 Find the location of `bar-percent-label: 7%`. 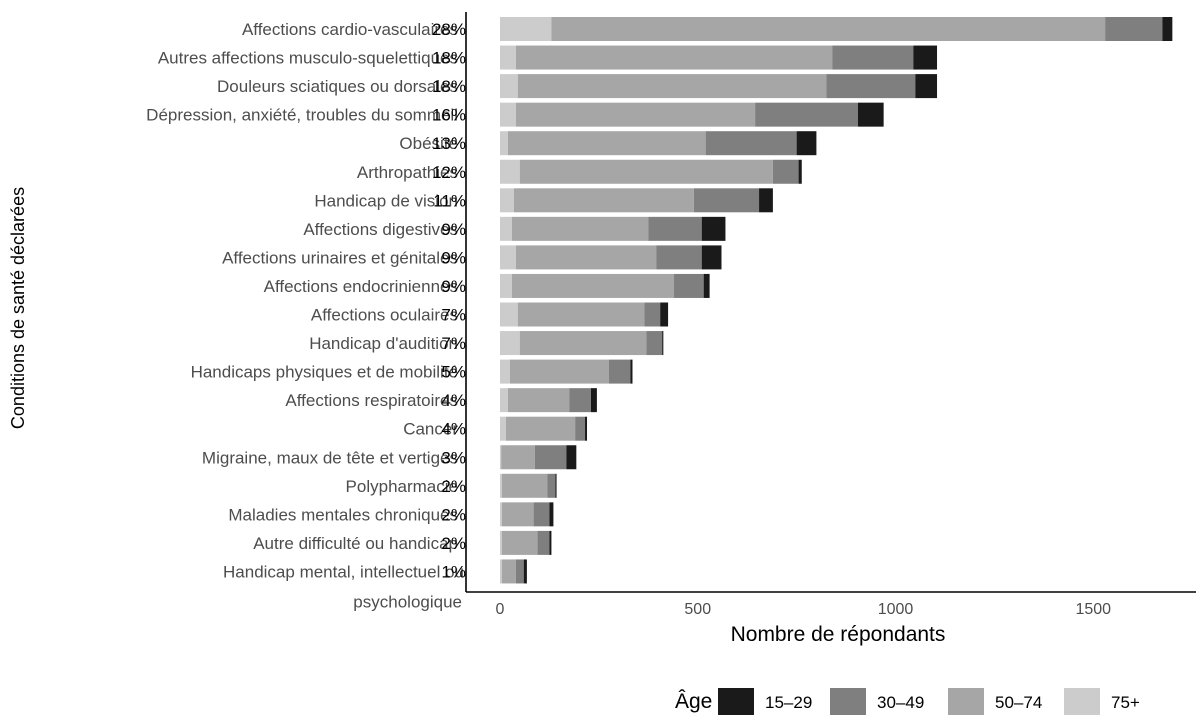

bar-percent-label: 7% is located at coordinates (453, 343).